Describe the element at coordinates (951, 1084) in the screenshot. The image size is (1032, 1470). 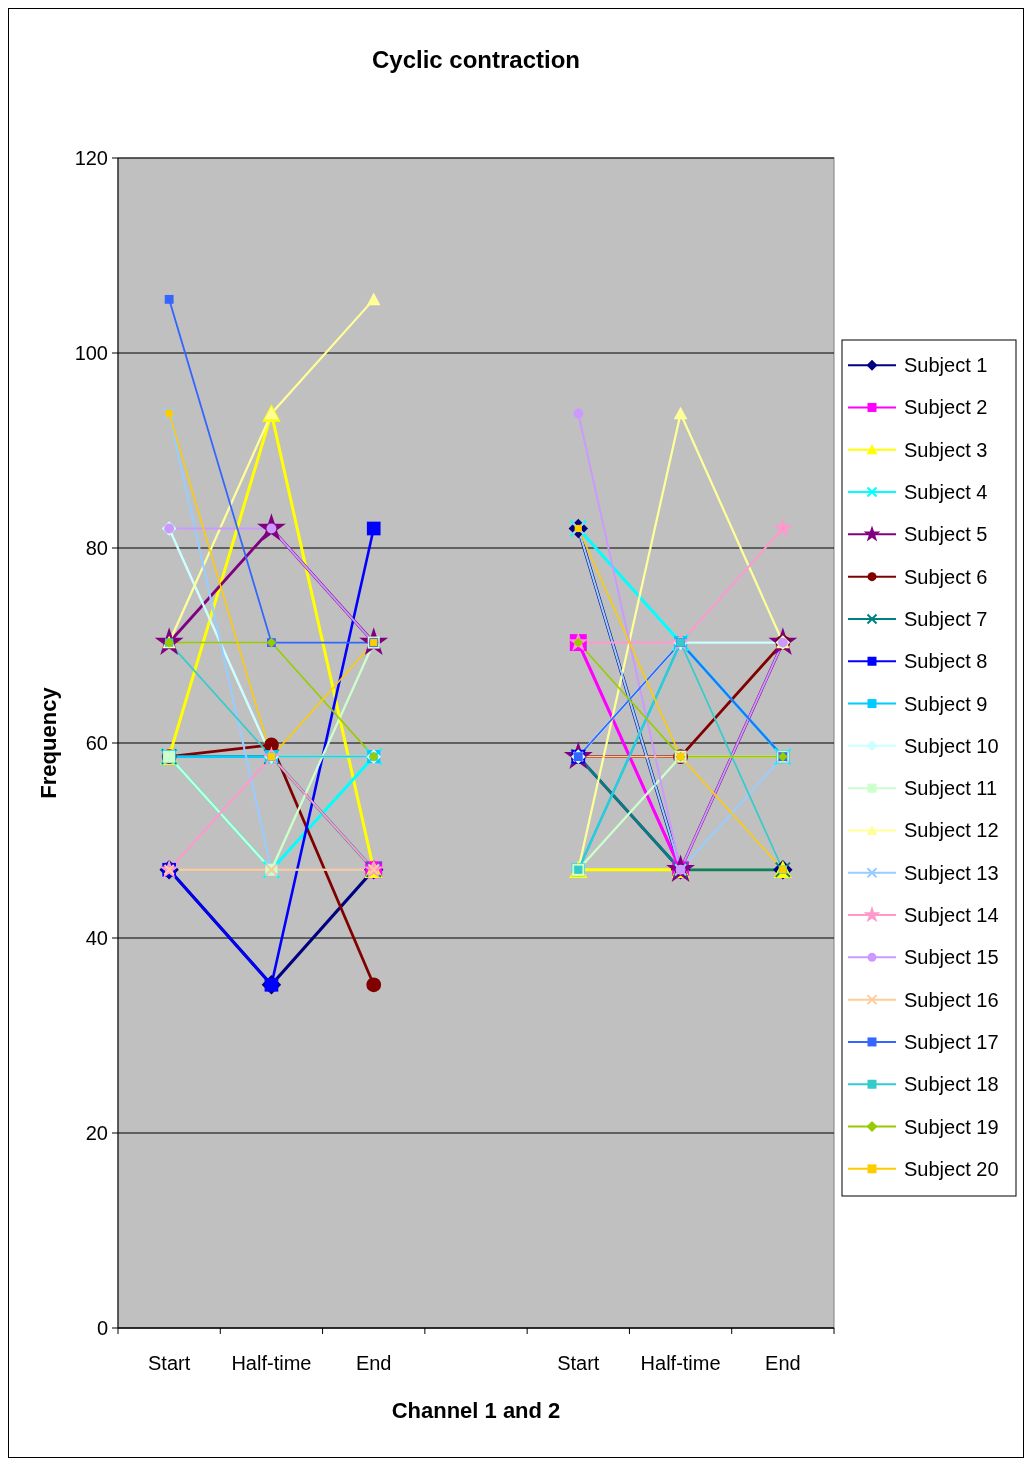
I see `legend-label: Subject 18` at that location.